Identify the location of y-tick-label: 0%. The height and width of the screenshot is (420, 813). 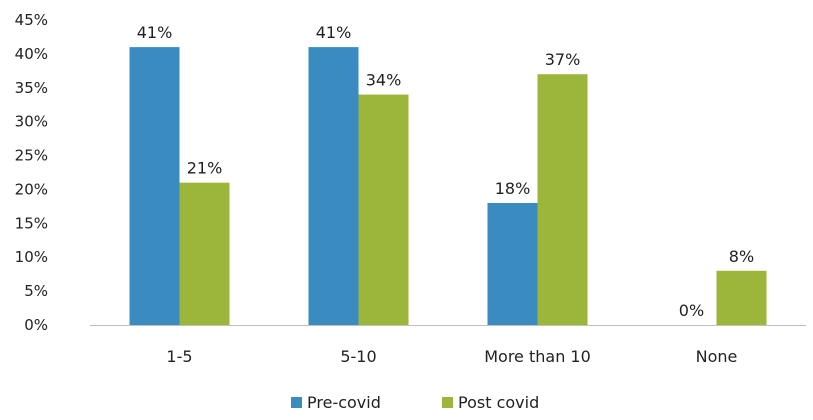
(36, 325).